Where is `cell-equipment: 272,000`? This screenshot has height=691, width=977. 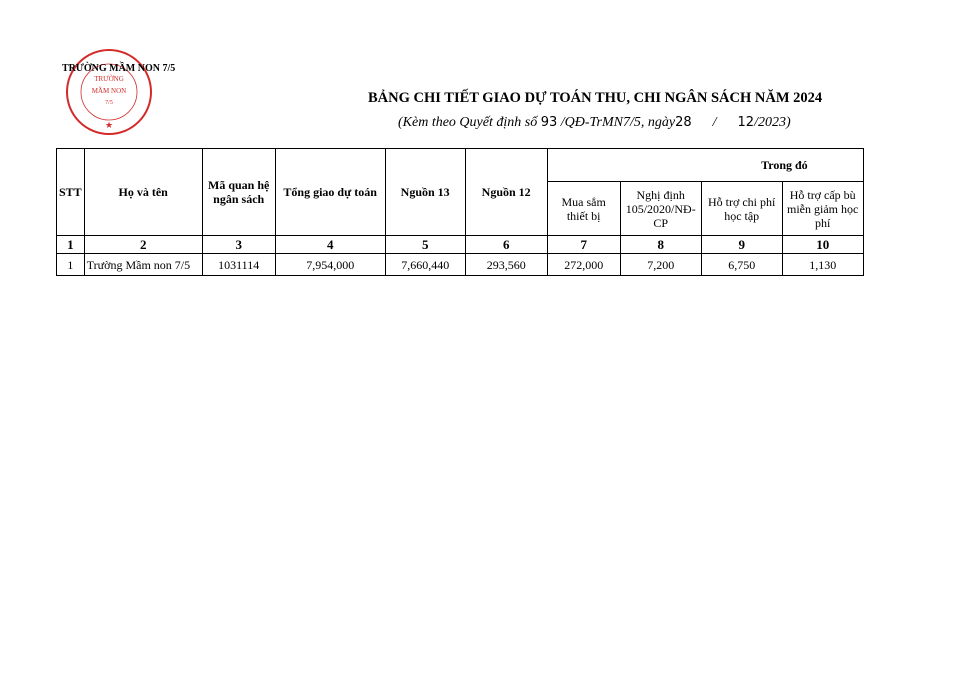 cell-equipment: 272,000 is located at coordinates (583, 264).